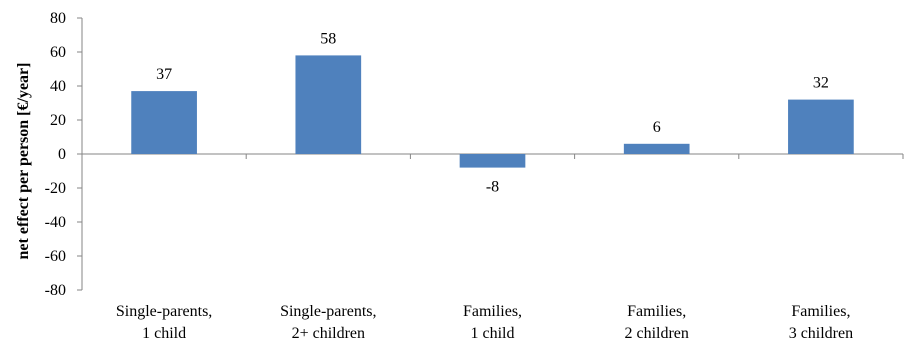 This screenshot has width=909, height=351. I want to click on data-label: -8, so click(492, 187).